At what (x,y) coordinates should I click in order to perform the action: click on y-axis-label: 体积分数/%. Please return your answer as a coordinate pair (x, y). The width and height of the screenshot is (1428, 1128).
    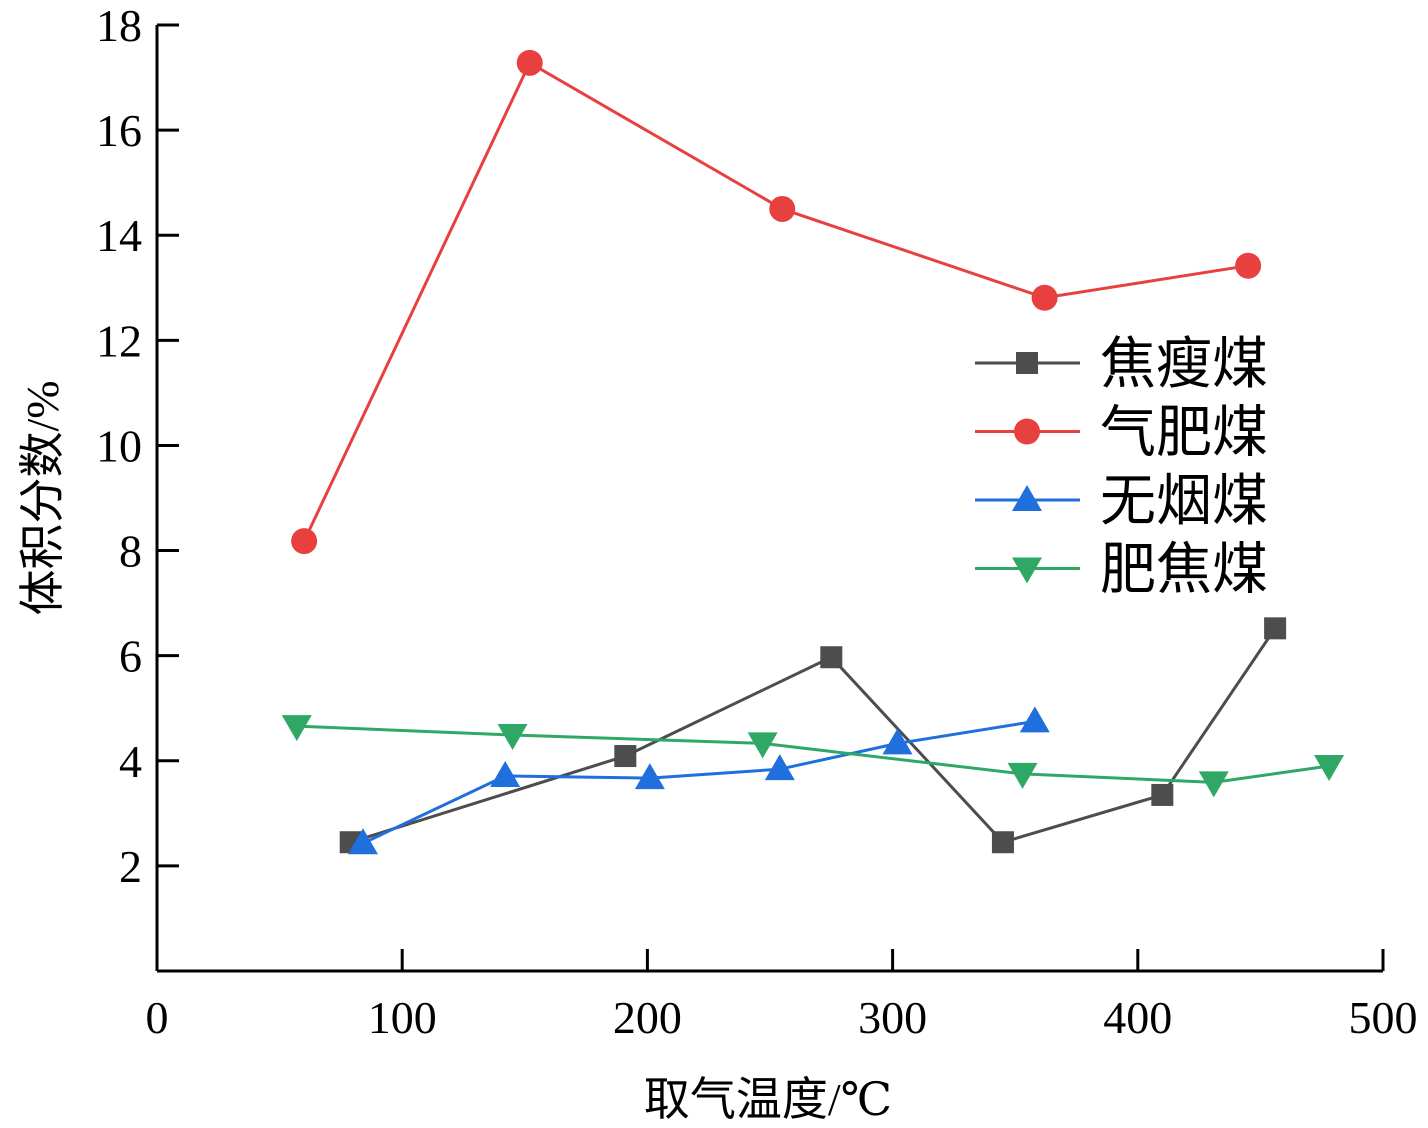
    Looking at the image, I should click on (42, 497).